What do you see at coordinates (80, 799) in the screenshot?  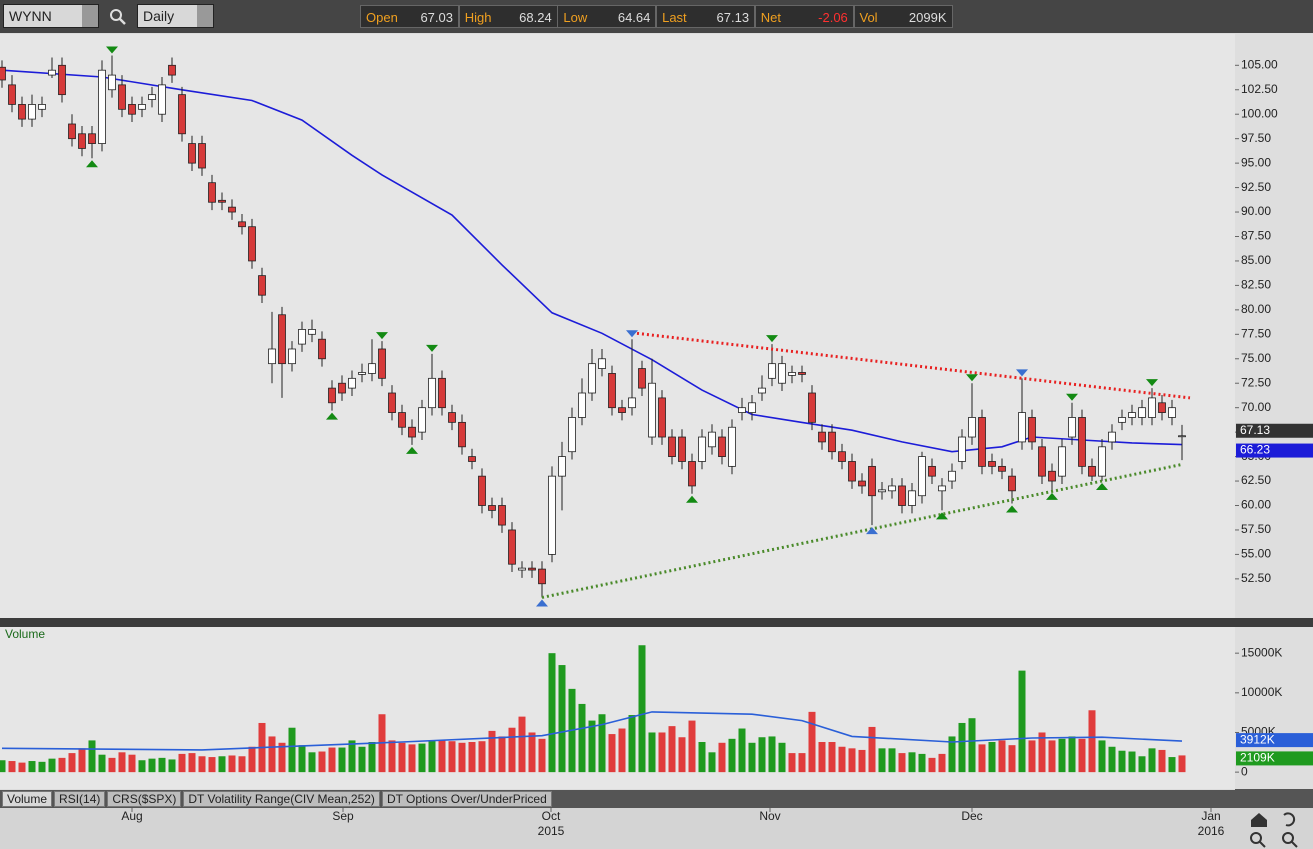 I see `indicator-tab: RSI(14)` at bounding box center [80, 799].